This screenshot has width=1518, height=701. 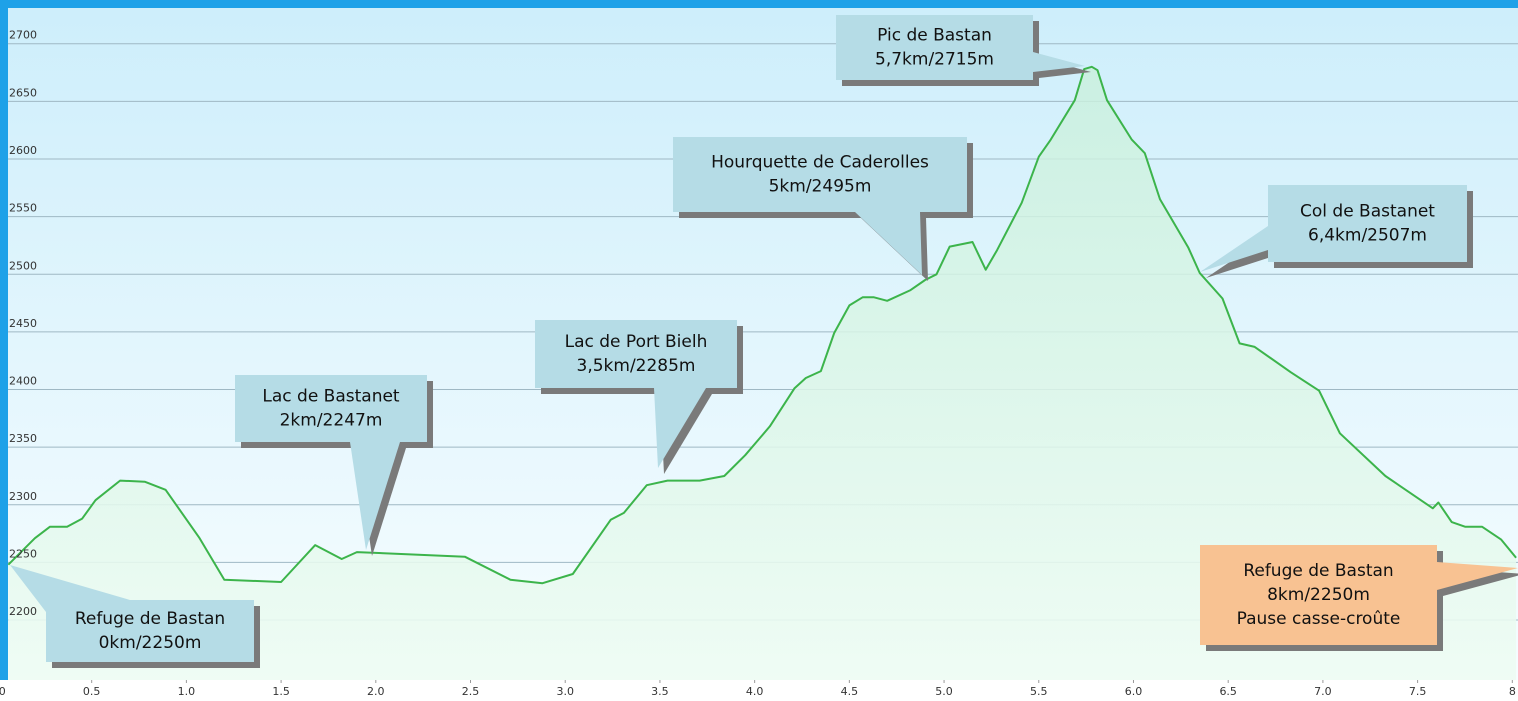 What do you see at coordinates (759, 4) in the screenshot?
I see `frame-top` at bounding box center [759, 4].